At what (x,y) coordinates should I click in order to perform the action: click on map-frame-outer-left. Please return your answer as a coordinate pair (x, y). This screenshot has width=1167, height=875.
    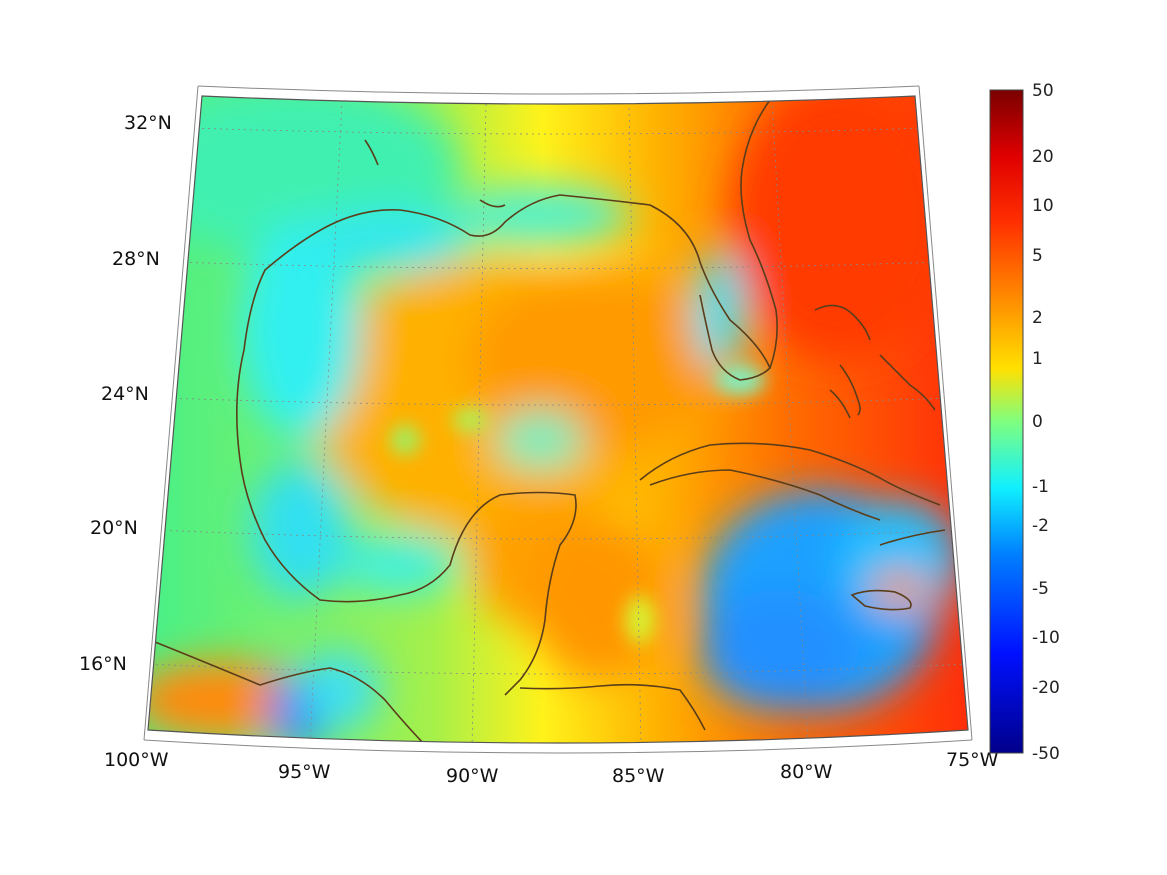
    Looking at the image, I should click on (171, 413).